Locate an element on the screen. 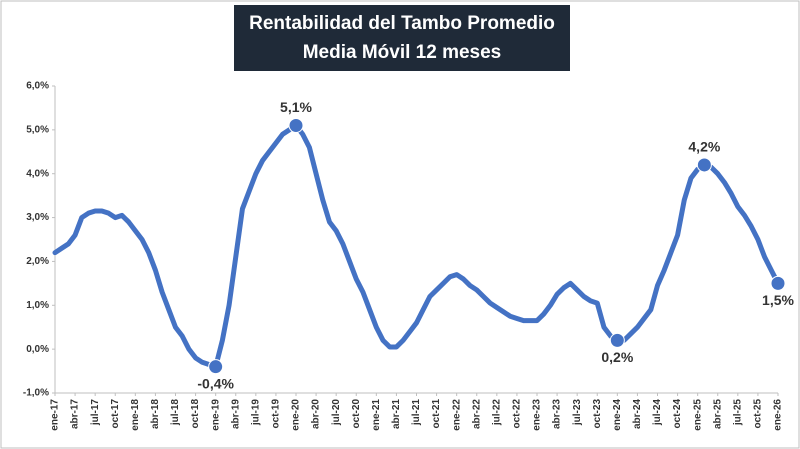  x-tick-label: abr-20 is located at coordinates (316, 414).